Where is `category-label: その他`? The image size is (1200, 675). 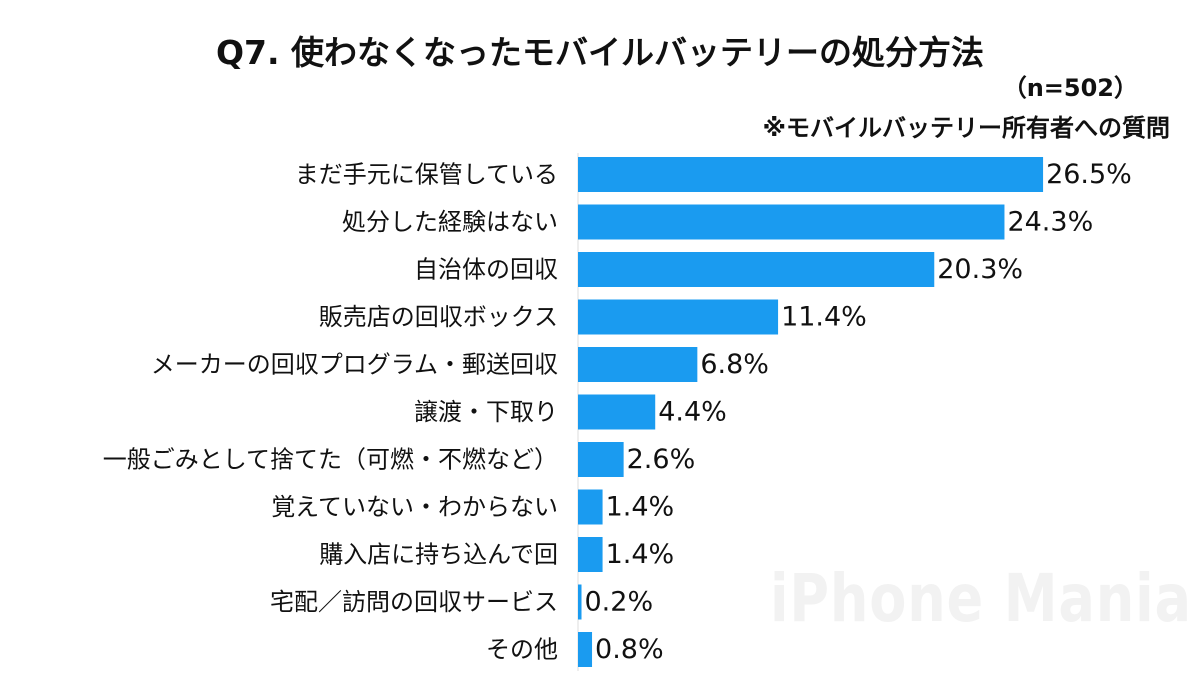
category-label: その他 is located at coordinates (522, 650).